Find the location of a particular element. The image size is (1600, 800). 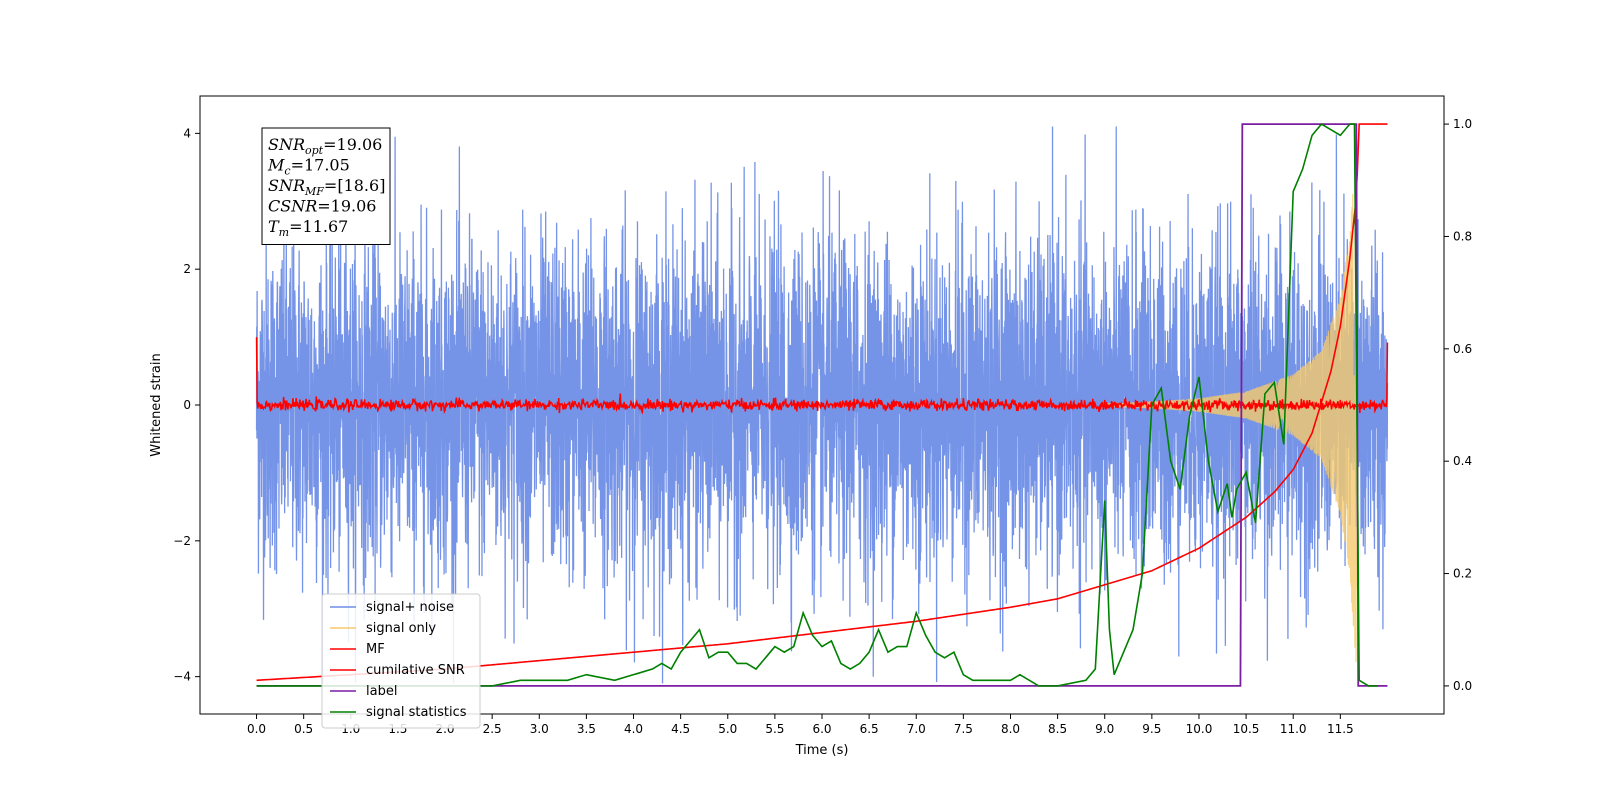

x-tick-label: 10.5 is located at coordinates (1246, 729).